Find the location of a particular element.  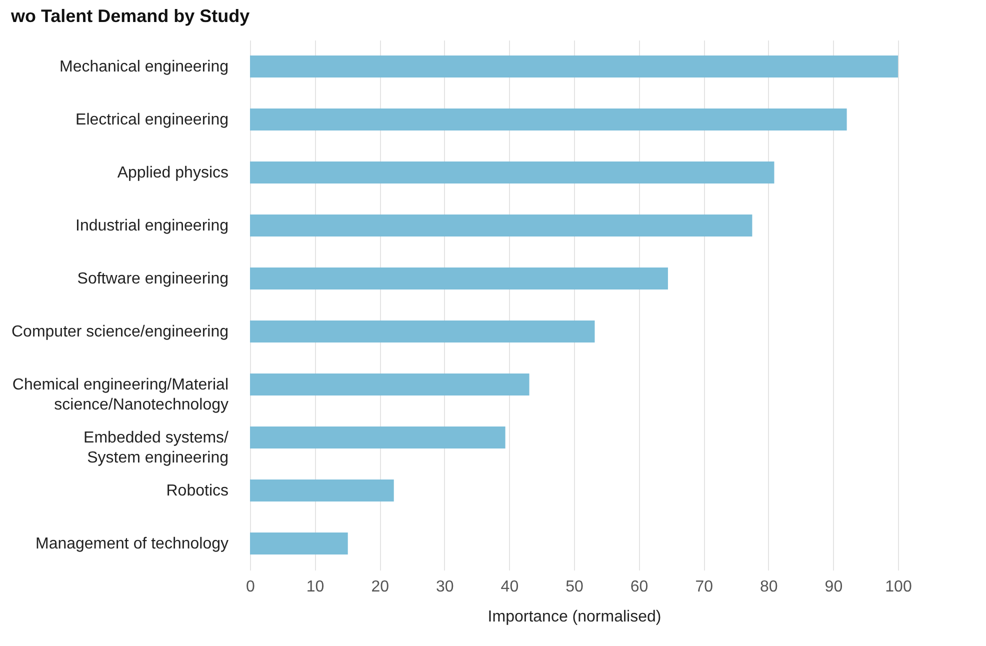

x-tick-label: 20 is located at coordinates (380, 587).